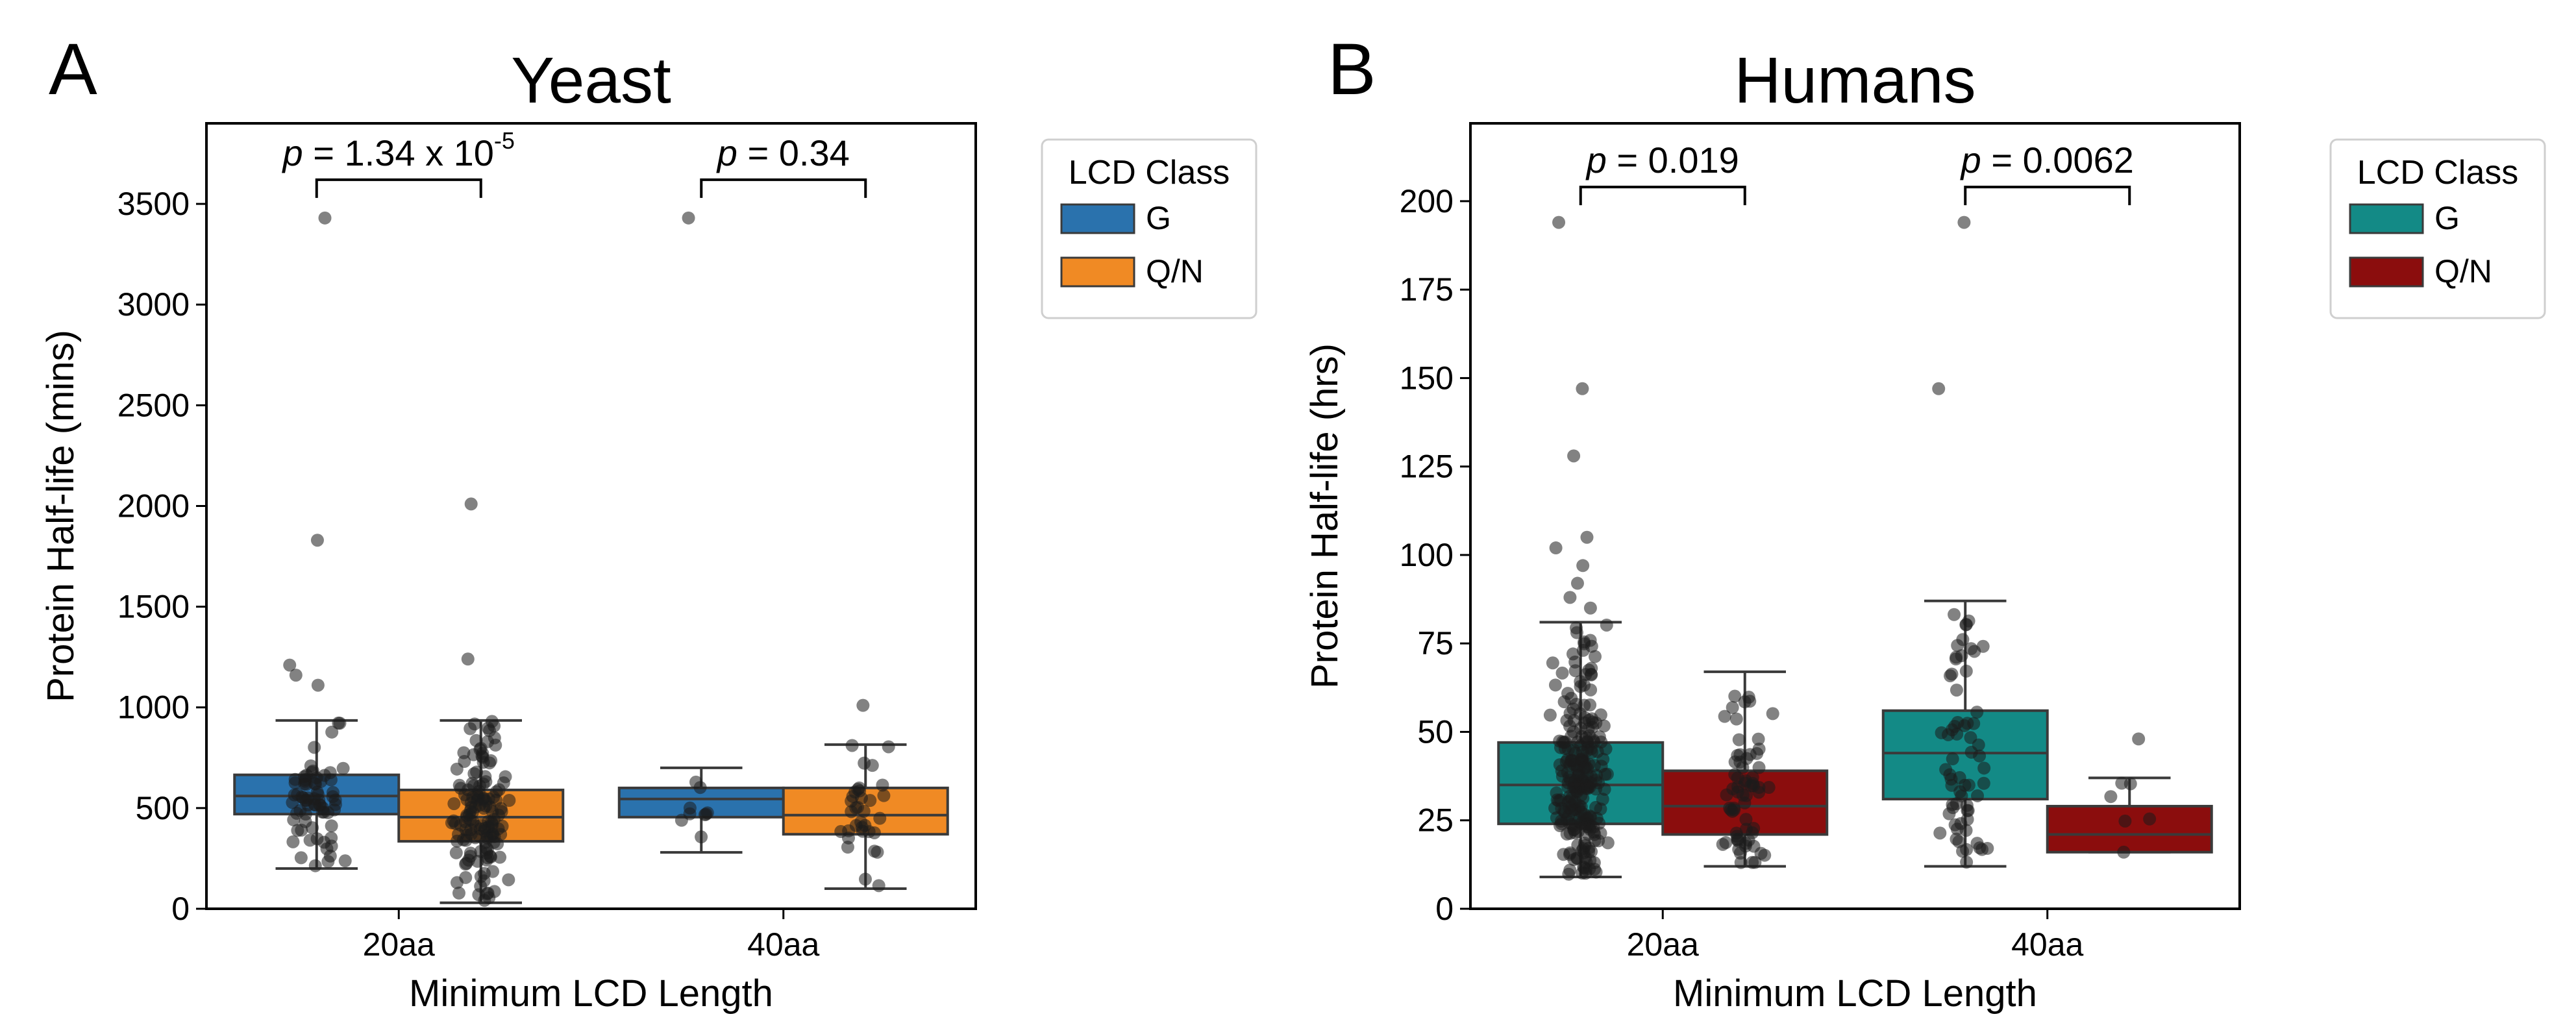 The image size is (2576, 1036). What do you see at coordinates (163, 808) in the screenshot?
I see `y-tick-label: 500` at bounding box center [163, 808].